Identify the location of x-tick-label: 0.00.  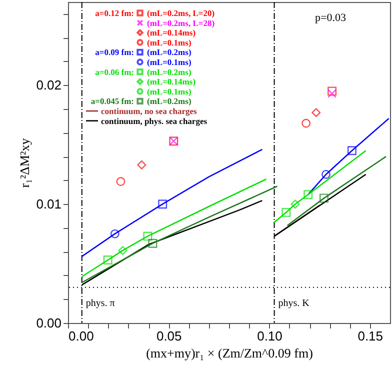
(81, 336).